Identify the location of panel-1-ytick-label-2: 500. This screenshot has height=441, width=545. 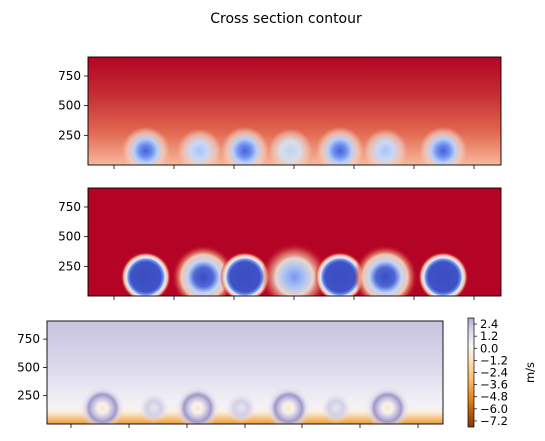
(69, 106).